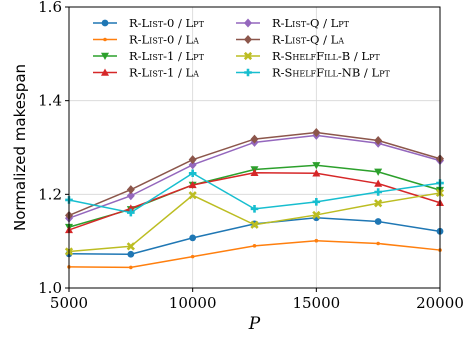 This screenshot has height=340, width=464. Describe the element at coordinates (167, 23) in the screenshot. I see `legend-label: R-List-0 / Lpt` at that location.